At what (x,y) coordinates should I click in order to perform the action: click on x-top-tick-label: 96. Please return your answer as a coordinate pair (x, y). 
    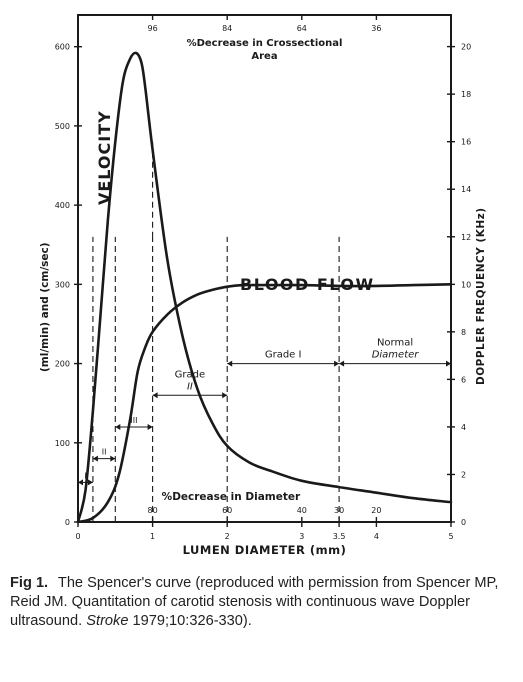
    Looking at the image, I should click on (153, 28).